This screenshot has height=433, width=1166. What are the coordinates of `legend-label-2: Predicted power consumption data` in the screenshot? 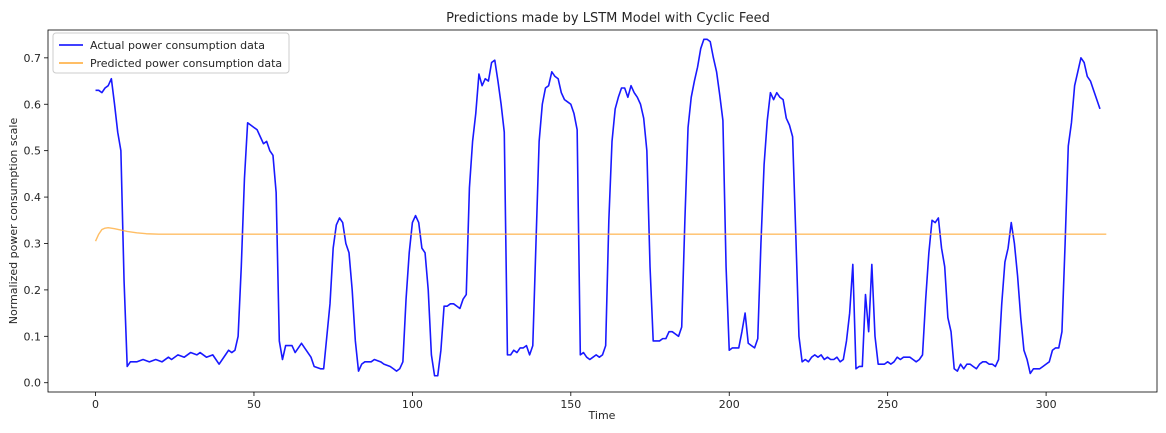 It's located at (186, 63).